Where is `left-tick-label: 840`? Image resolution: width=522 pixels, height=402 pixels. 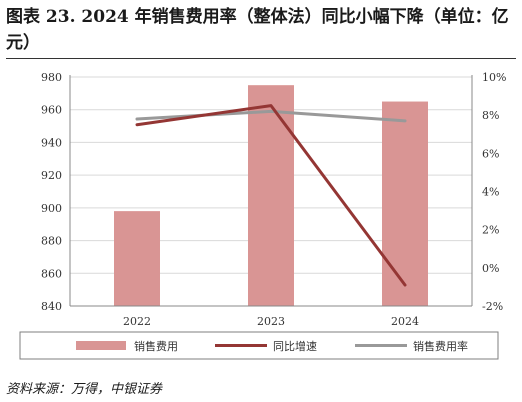 left-tick-label: 840 is located at coordinates (51, 306).